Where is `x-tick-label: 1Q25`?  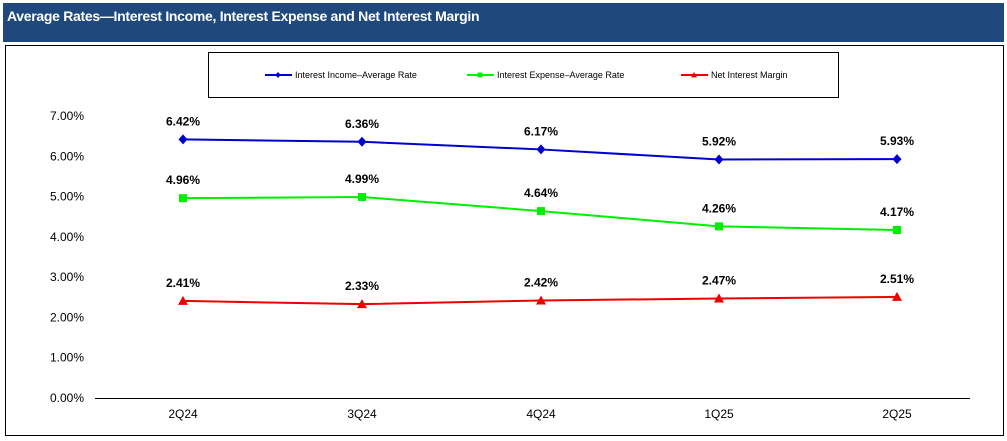 x-tick-label: 1Q25 is located at coordinates (719, 414).